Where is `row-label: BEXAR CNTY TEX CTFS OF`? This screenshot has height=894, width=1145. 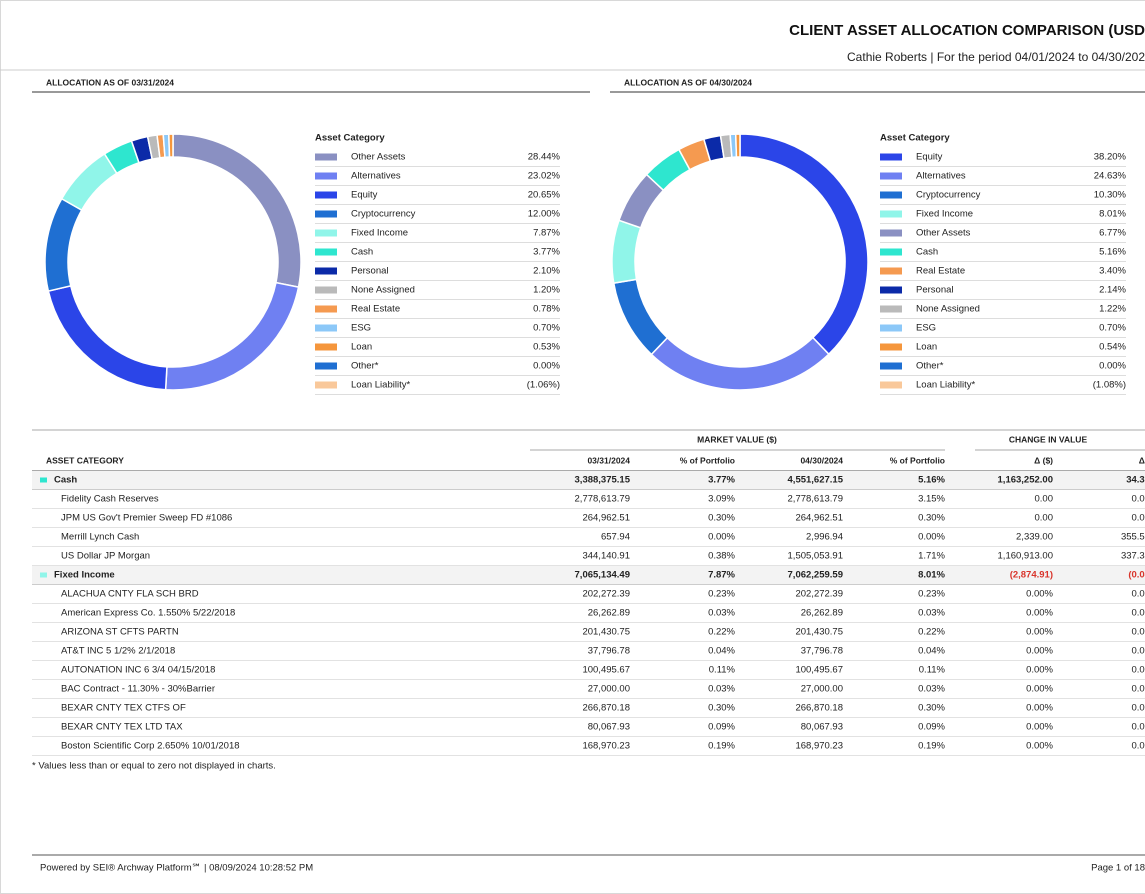 row-label: BEXAR CNTY TEX CTFS OF is located at coordinates (123, 708).